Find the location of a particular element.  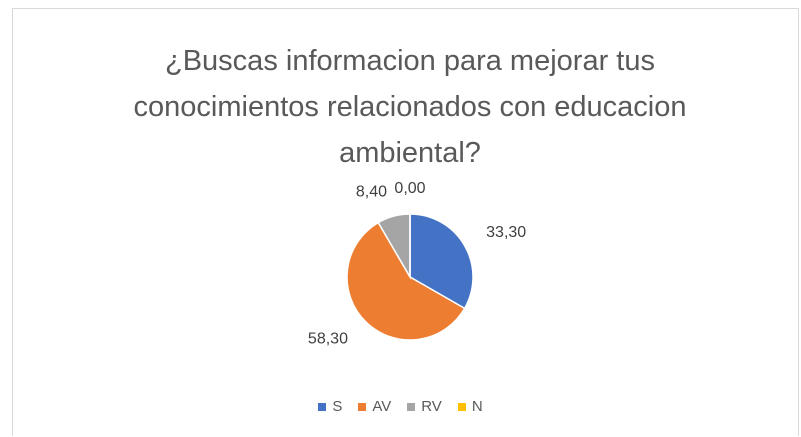

legend-label: N is located at coordinates (477, 406).